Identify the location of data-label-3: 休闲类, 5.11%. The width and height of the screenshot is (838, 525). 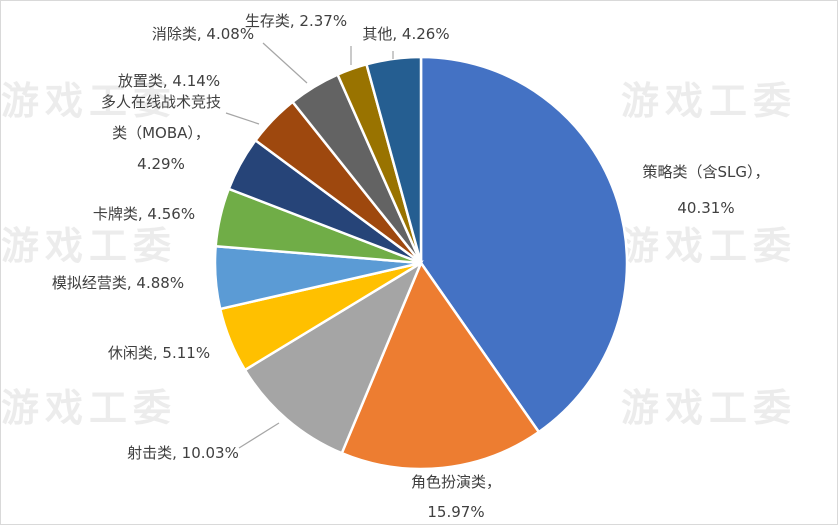
(159, 353).